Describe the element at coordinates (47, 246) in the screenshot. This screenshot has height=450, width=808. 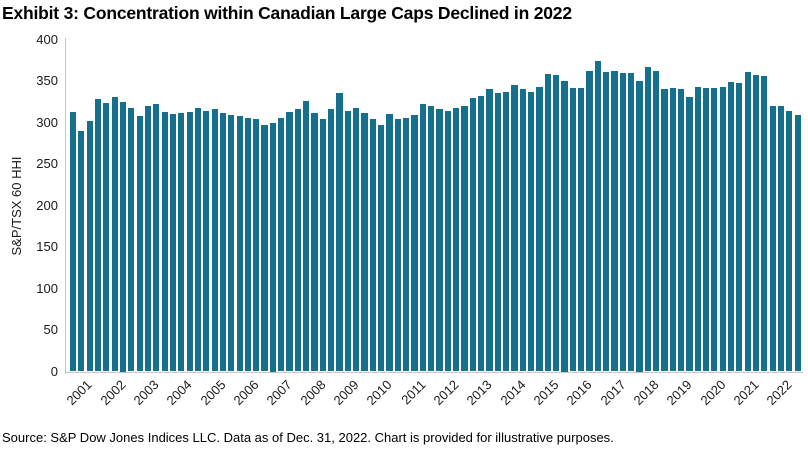
I see `y-tick-label: 150` at that location.